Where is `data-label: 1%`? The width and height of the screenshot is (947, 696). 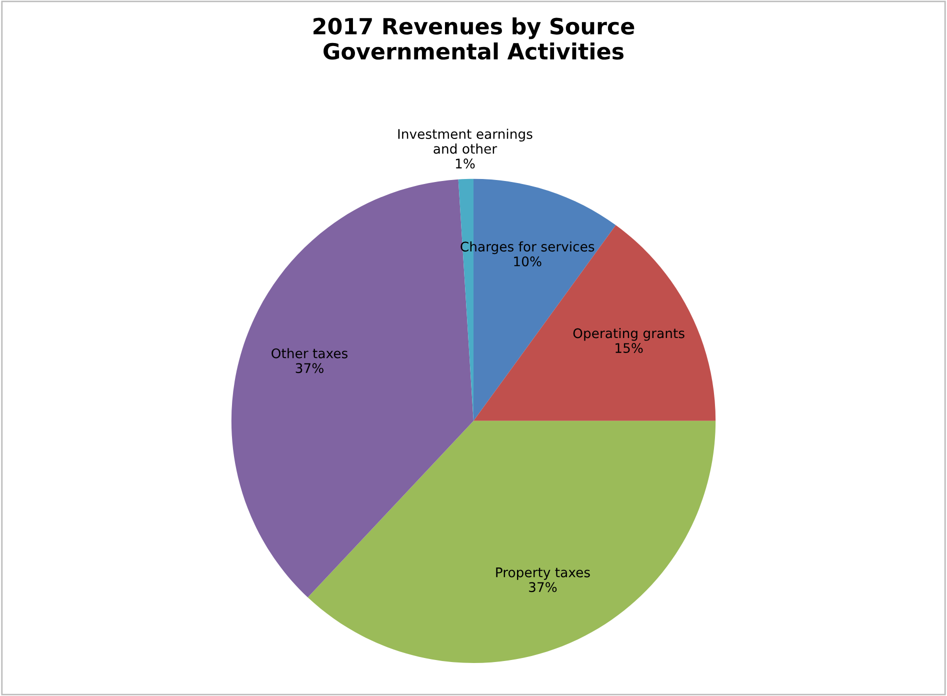
data-label: 1% is located at coordinates (465, 163).